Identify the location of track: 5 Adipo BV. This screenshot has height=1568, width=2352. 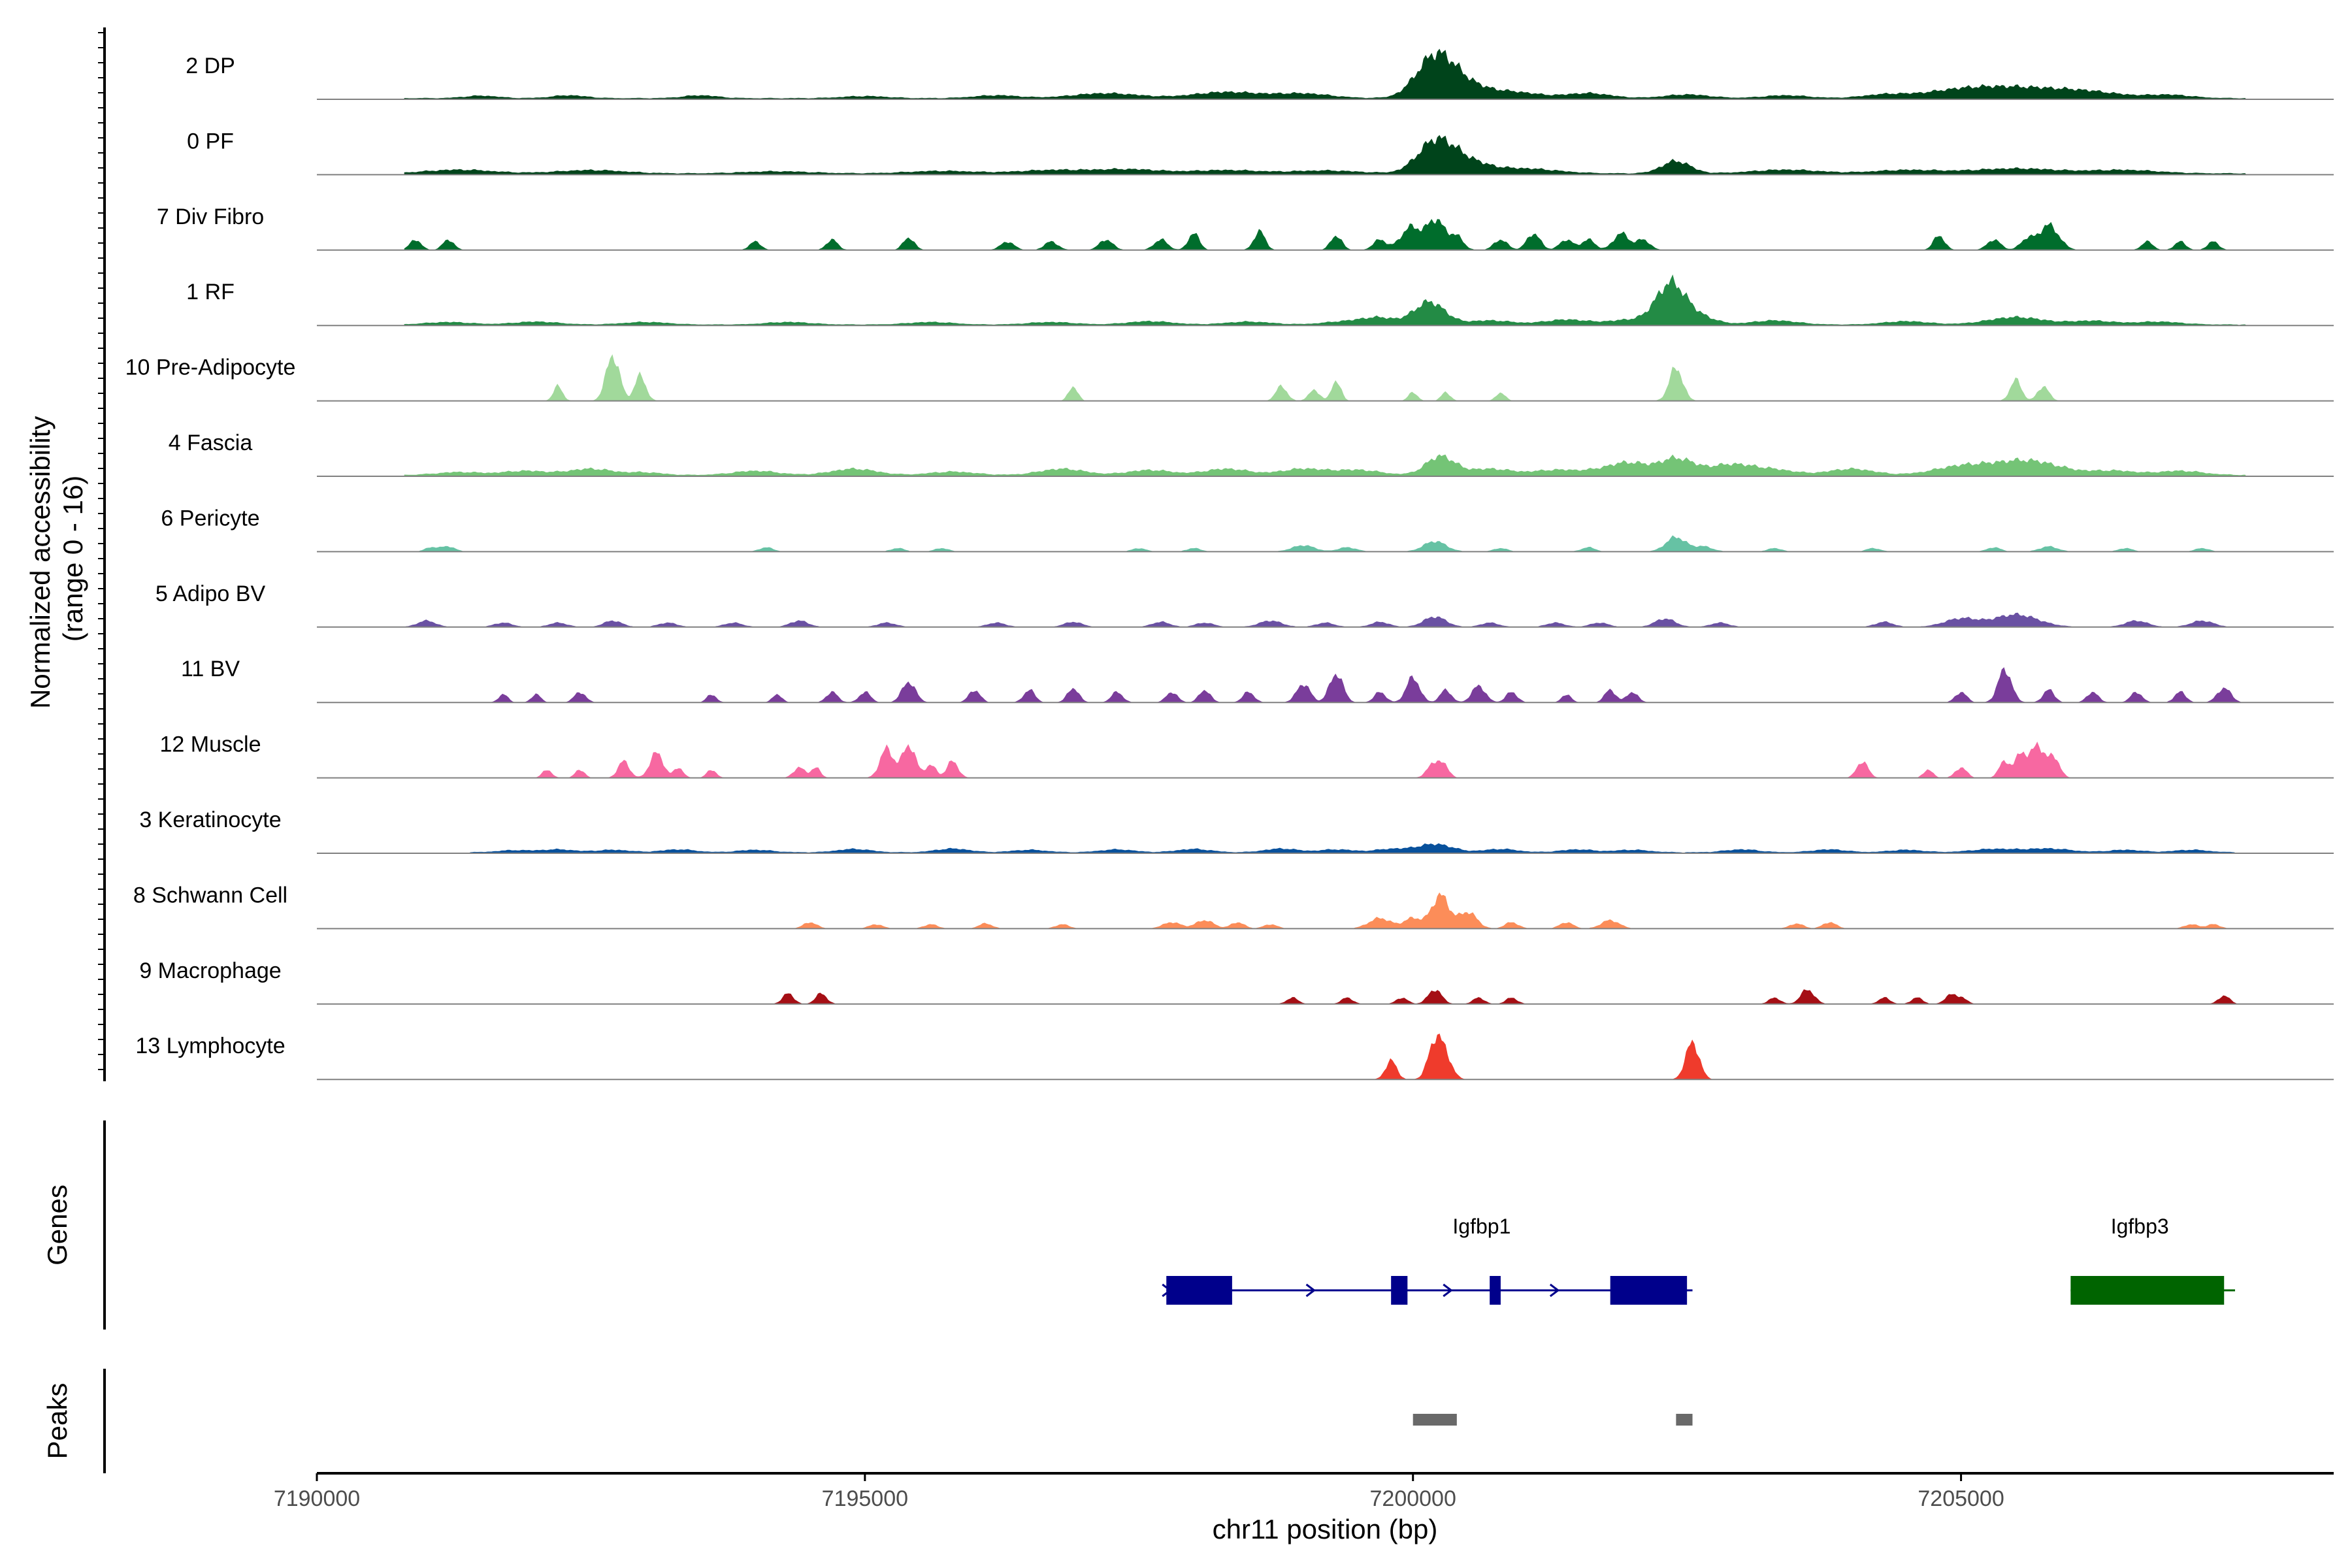
(1244, 604).